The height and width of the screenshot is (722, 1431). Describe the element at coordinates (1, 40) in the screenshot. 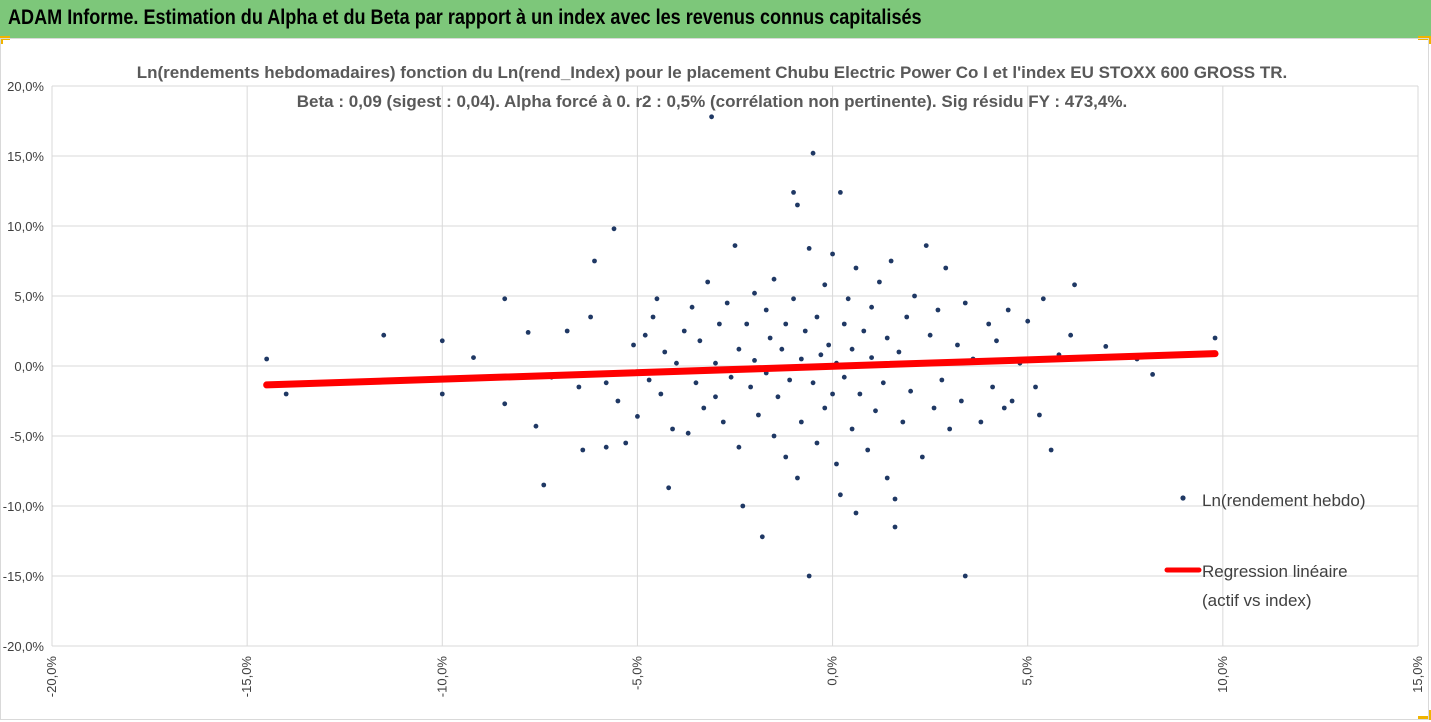

I see `corner-marker-top-left-v` at that location.